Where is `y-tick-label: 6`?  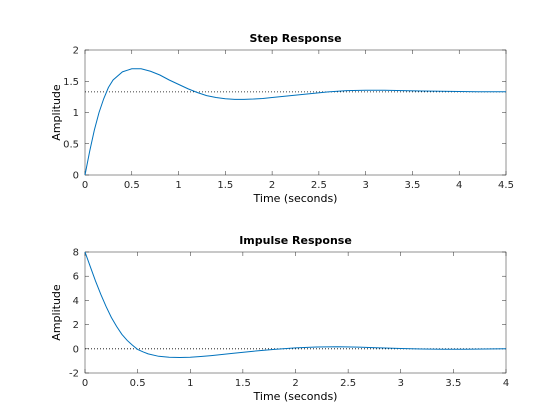
y-tick-label: 6 is located at coordinates (76, 277).